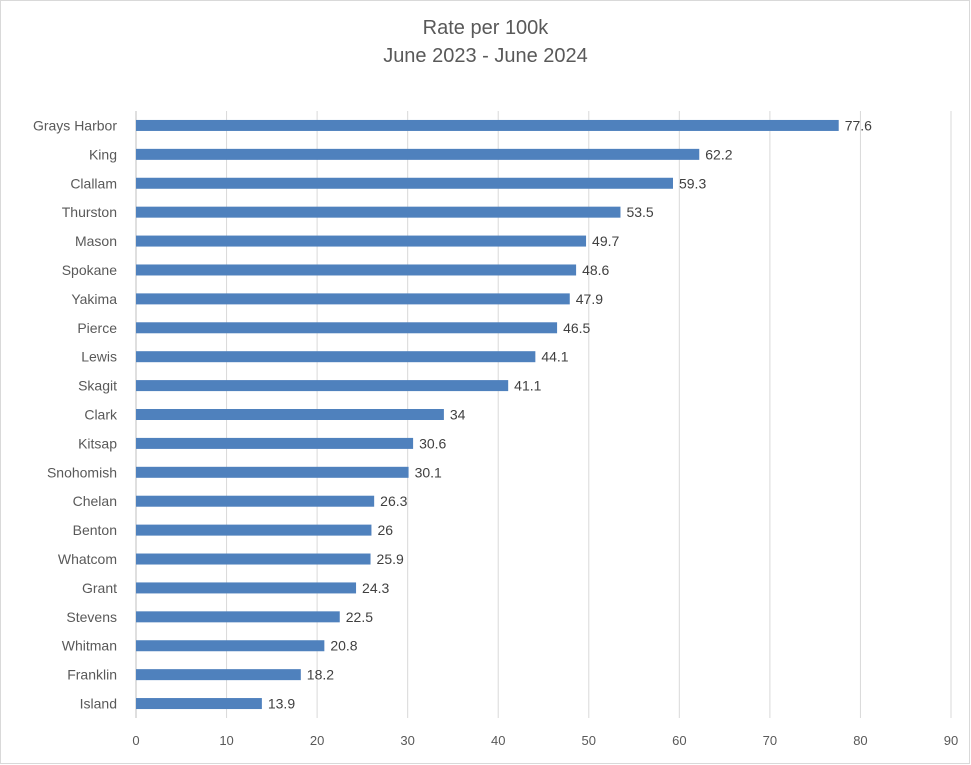  Describe the element at coordinates (390, 559) in the screenshot. I see `data-label: 25.9` at that location.